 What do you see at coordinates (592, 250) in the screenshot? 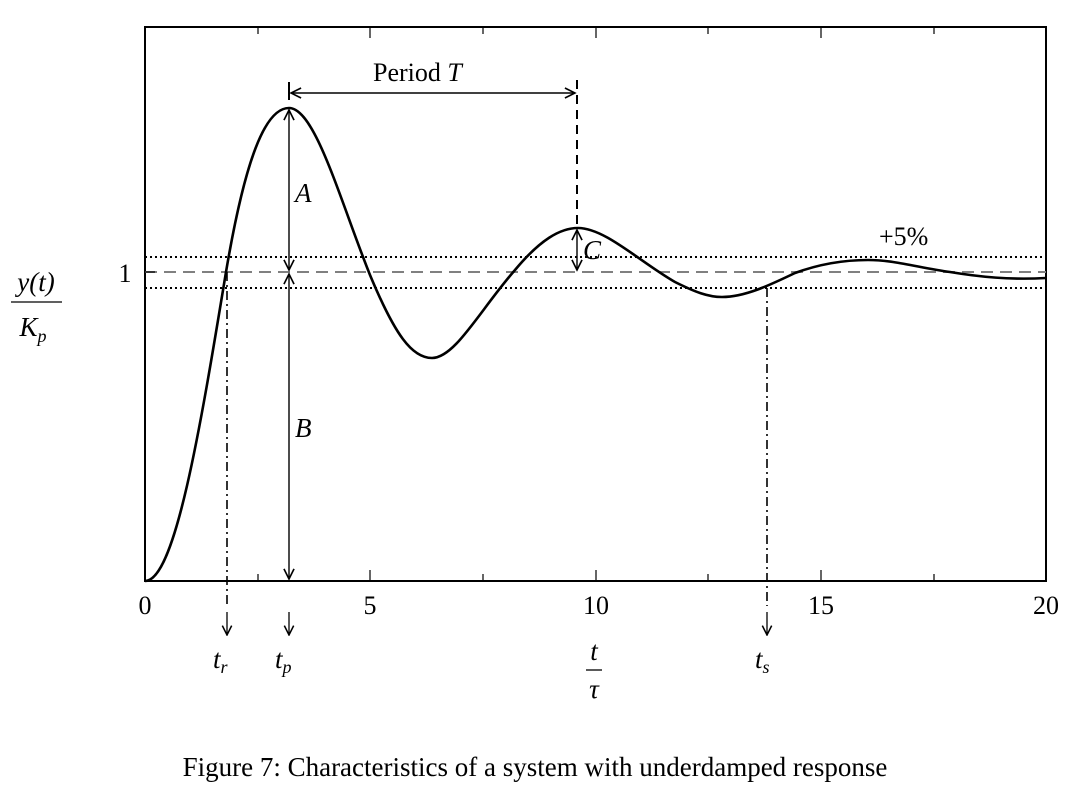
I see `label-c: C` at bounding box center [592, 250].